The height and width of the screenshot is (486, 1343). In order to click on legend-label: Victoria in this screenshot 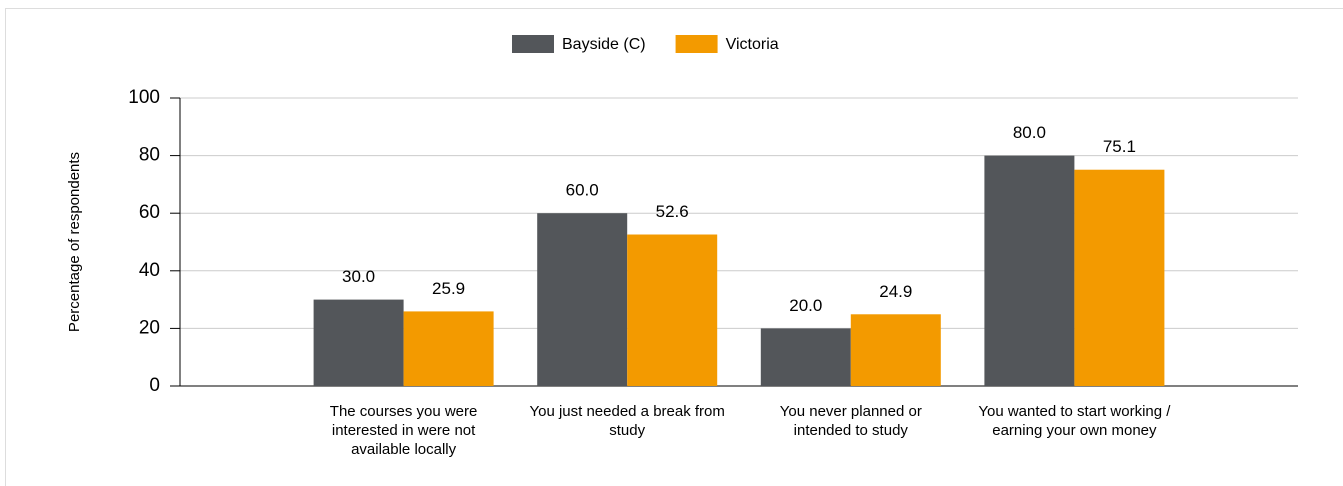, I will do `click(752, 44)`.